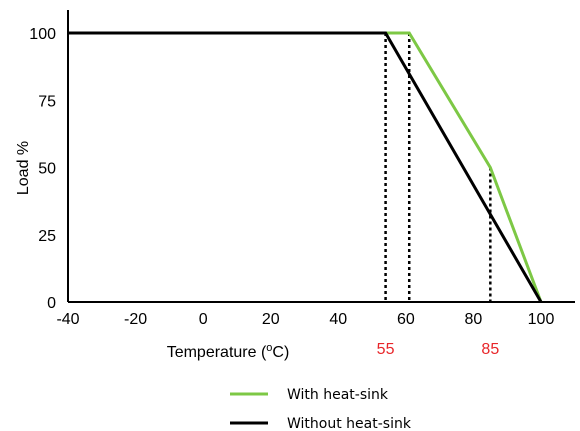 The height and width of the screenshot is (431, 580). What do you see at coordinates (438, 167) in the screenshot?
I see `reference-lines` at bounding box center [438, 167].